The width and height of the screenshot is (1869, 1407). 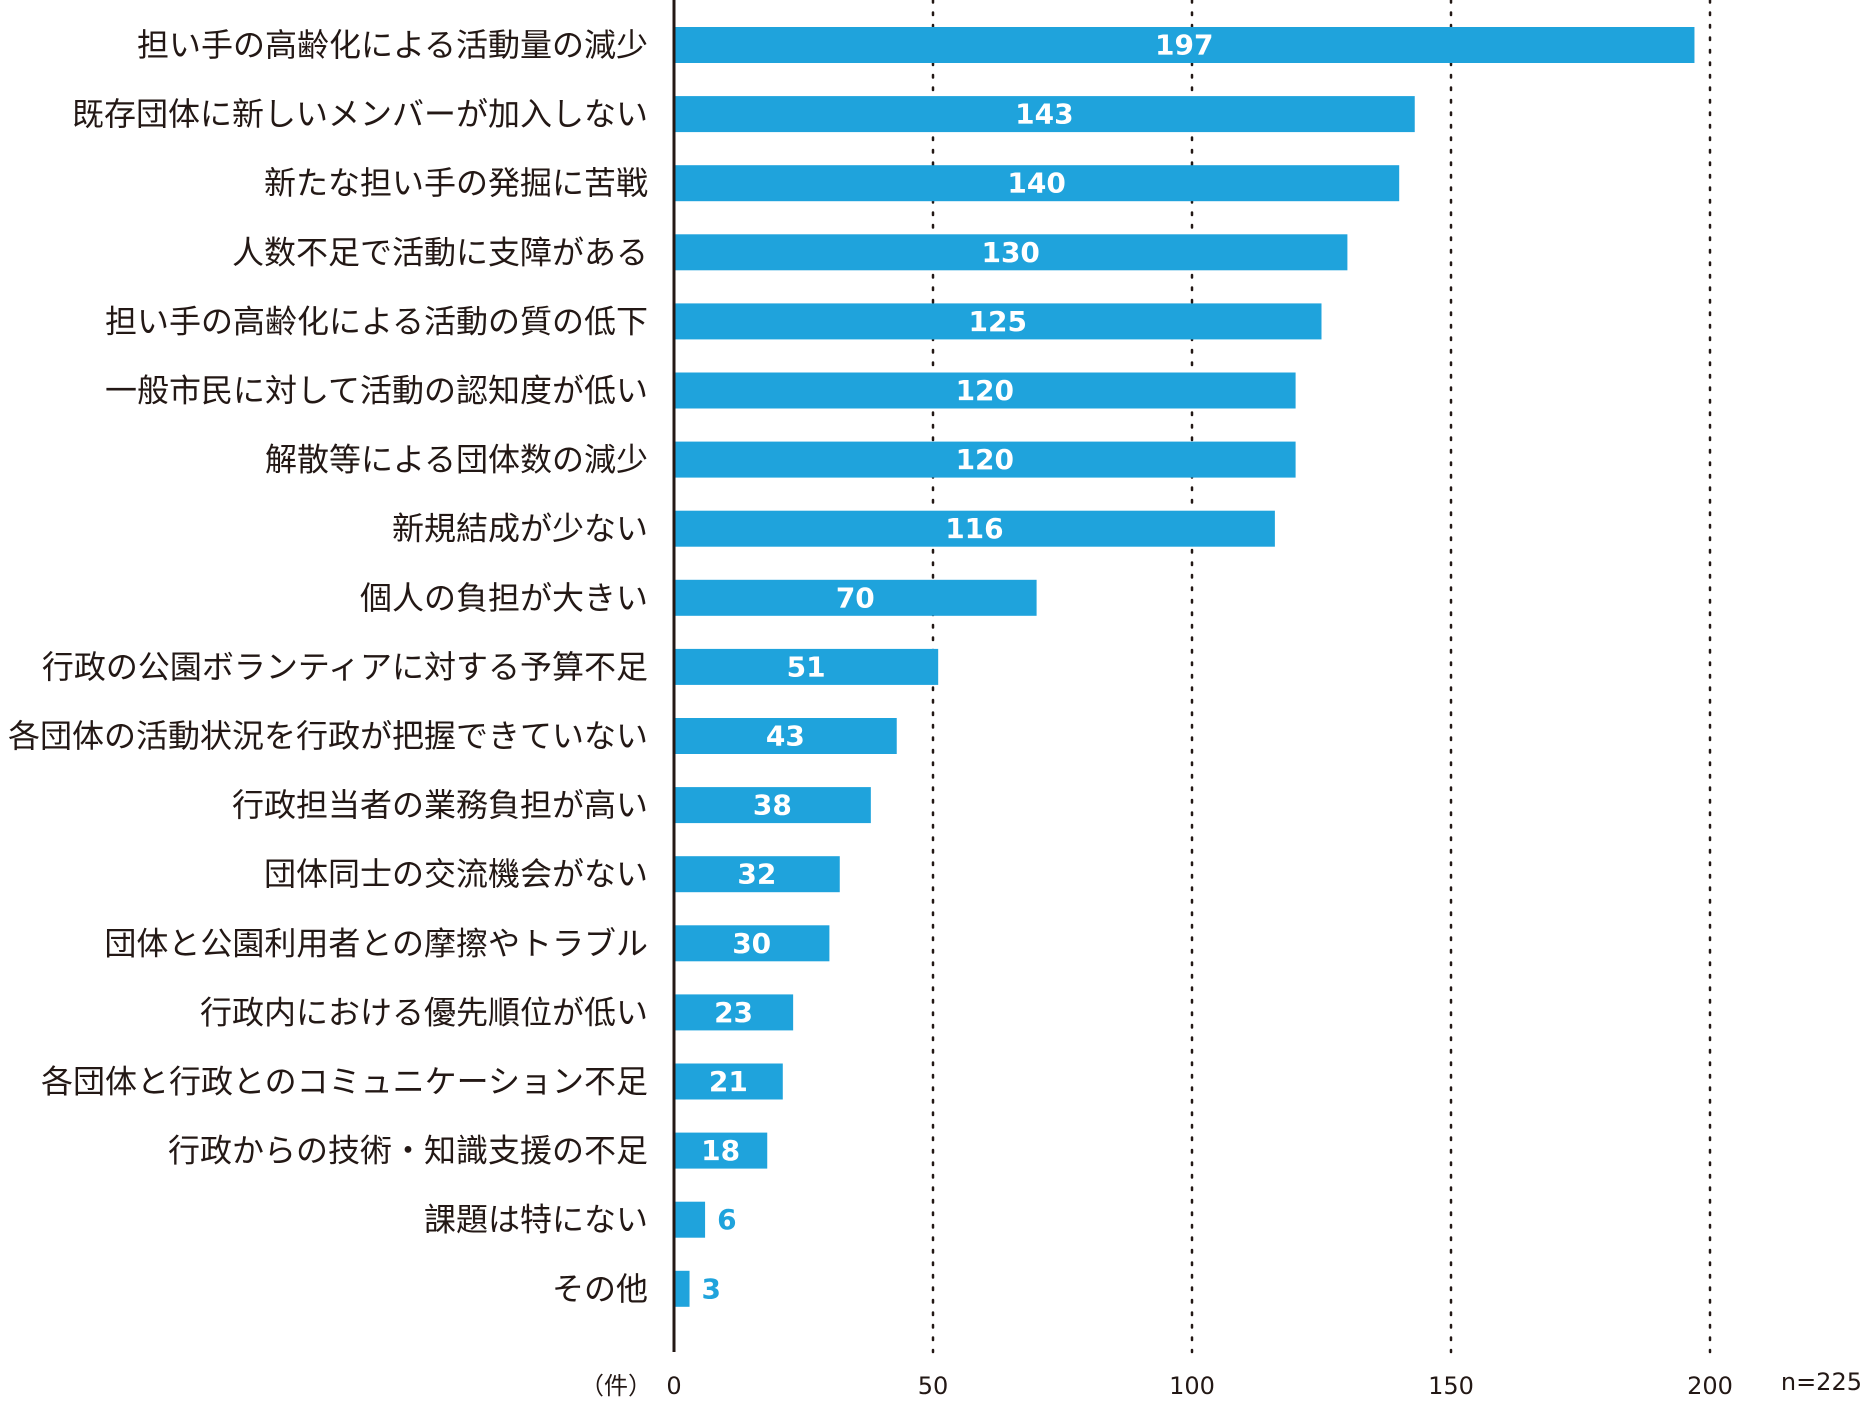 I want to click on unit-label: （件）, so click(x=616, y=1386).